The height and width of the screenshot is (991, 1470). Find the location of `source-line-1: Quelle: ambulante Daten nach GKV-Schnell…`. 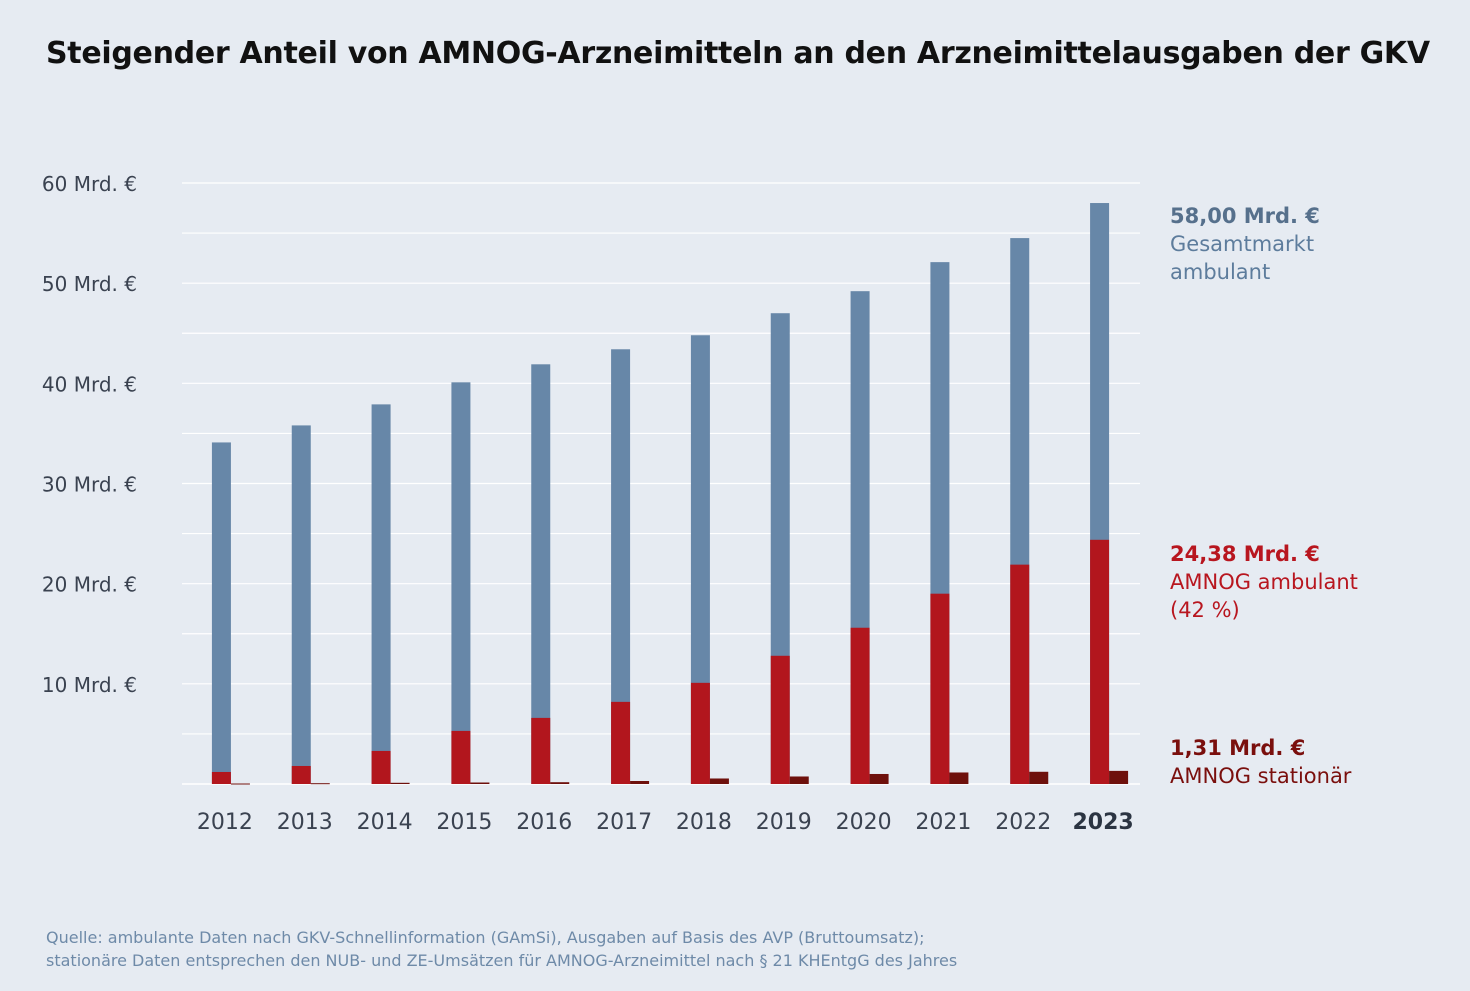

source-line-1: Quelle: ambulante Daten nach GKV-Schnell… is located at coordinates (485, 937).